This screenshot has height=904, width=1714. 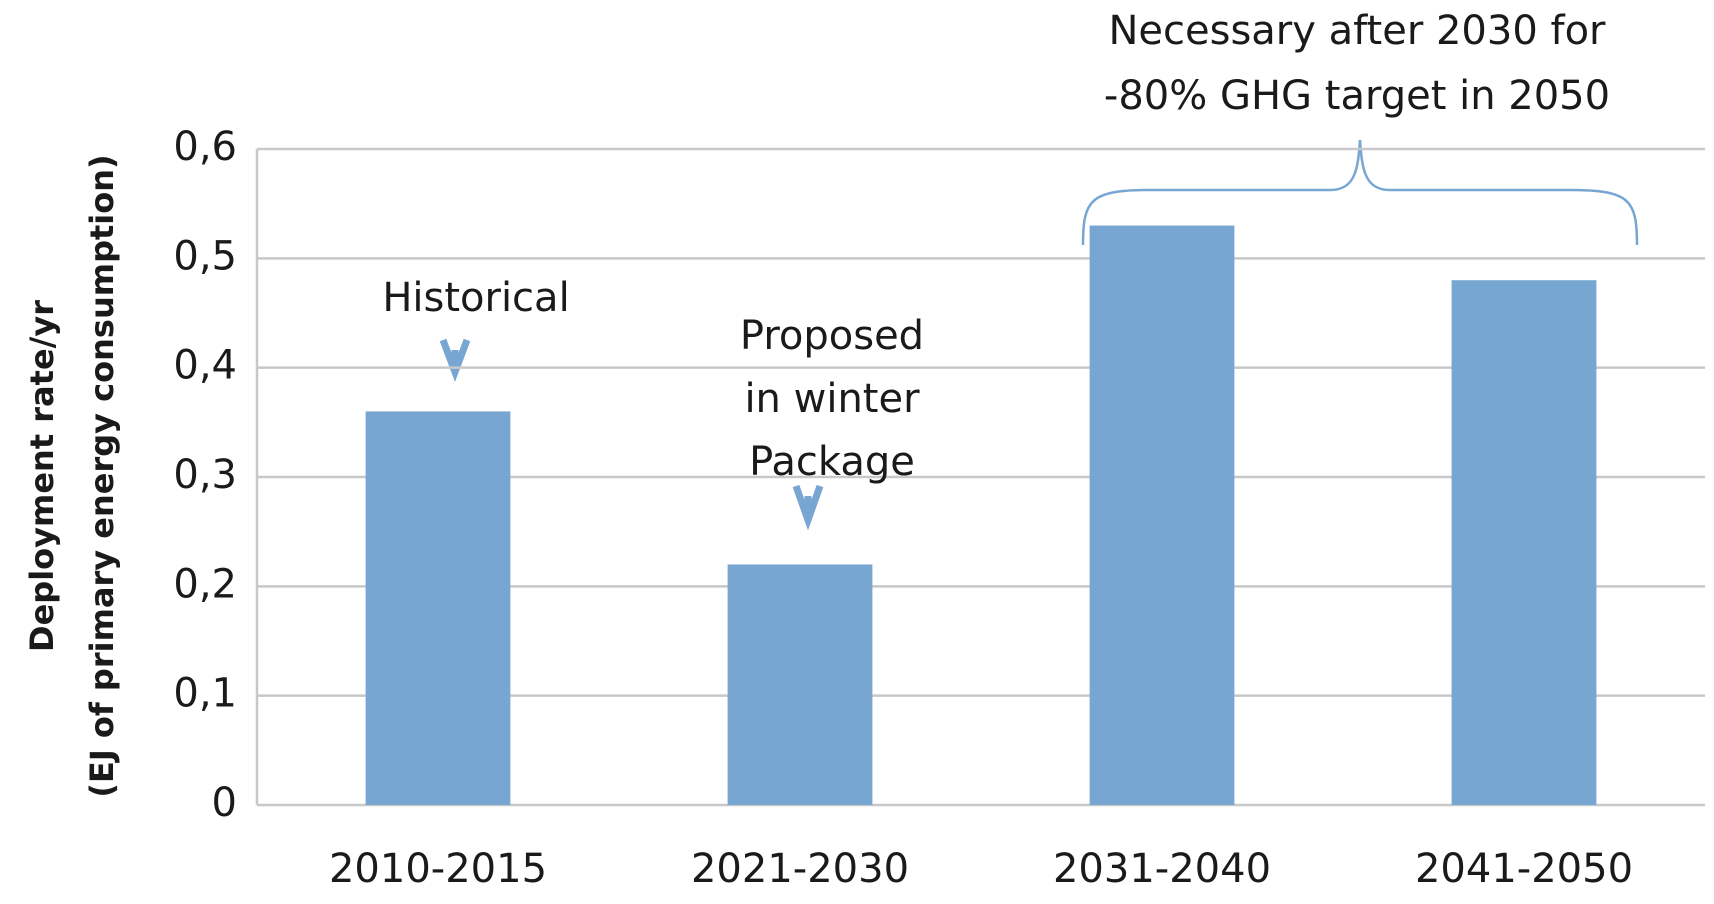 What do you see at coordinates (832, 399) in the screenshot?
I see `annotation: in winter` at bounding box center [832, 399].